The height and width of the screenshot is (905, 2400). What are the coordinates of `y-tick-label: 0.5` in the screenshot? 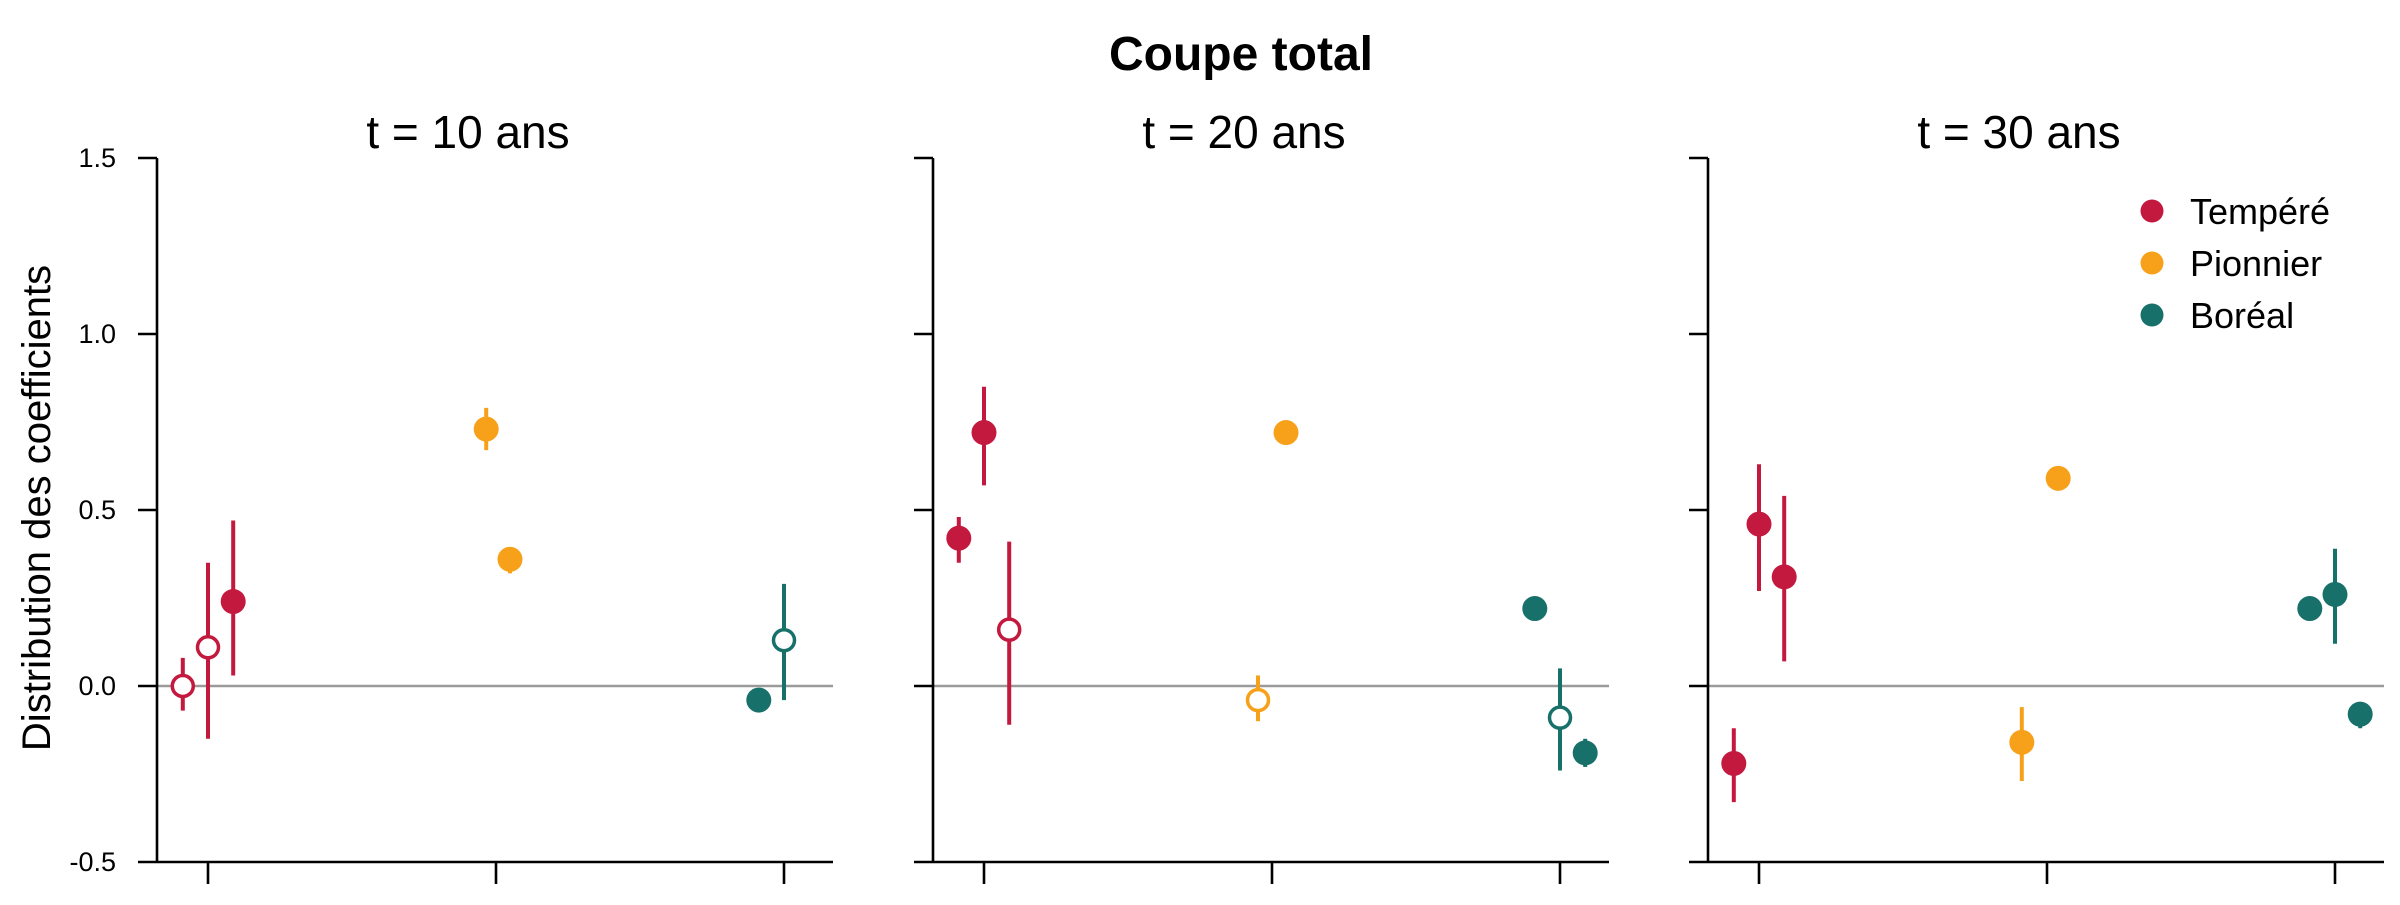 It's located at (97, 510).